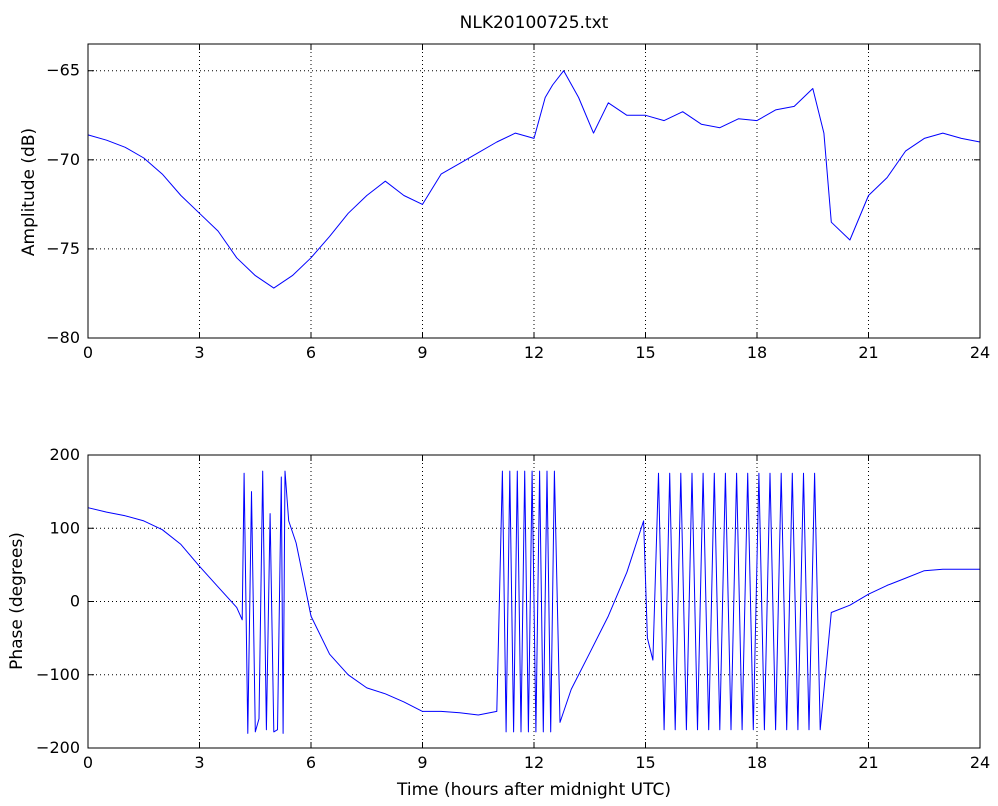 This screenshot has width=998, height=806. I want to click on phase-x-tick-label: 3, so click(199, 762).